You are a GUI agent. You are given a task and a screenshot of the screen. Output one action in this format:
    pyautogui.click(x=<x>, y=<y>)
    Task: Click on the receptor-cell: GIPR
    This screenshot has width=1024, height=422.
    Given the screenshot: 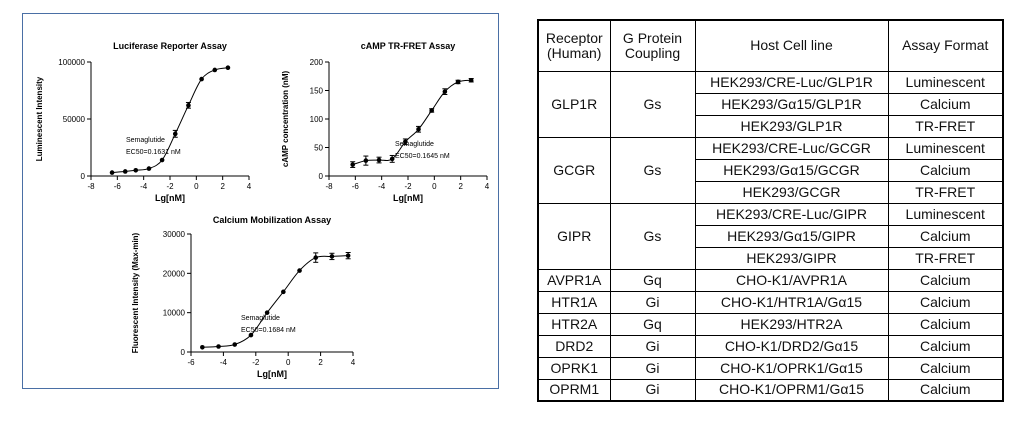 What is the action you would take?
    pyautogui.click(x=574, y=236)
    